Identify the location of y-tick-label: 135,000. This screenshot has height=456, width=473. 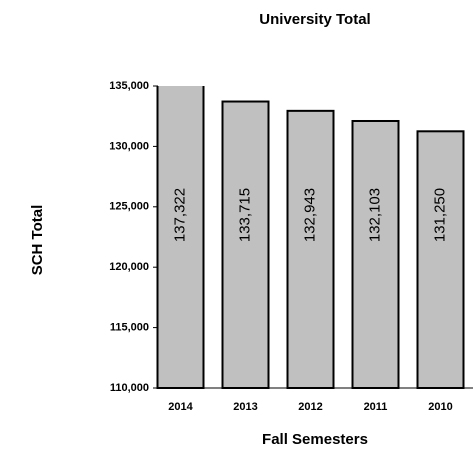
(129, 86).